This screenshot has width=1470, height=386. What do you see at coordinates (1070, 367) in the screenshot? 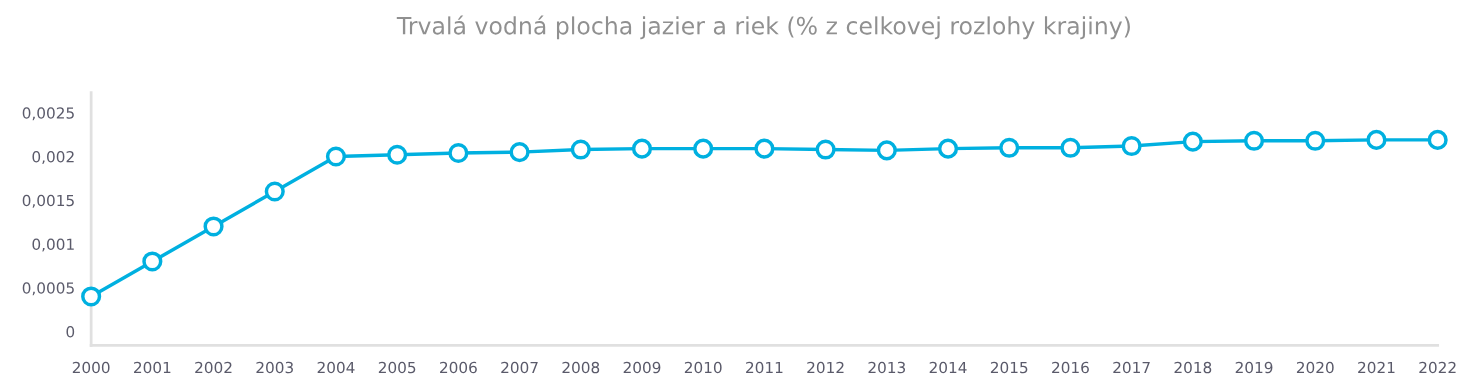
I see `x-tick-label: 2016` at bounding box center [1070, 367].